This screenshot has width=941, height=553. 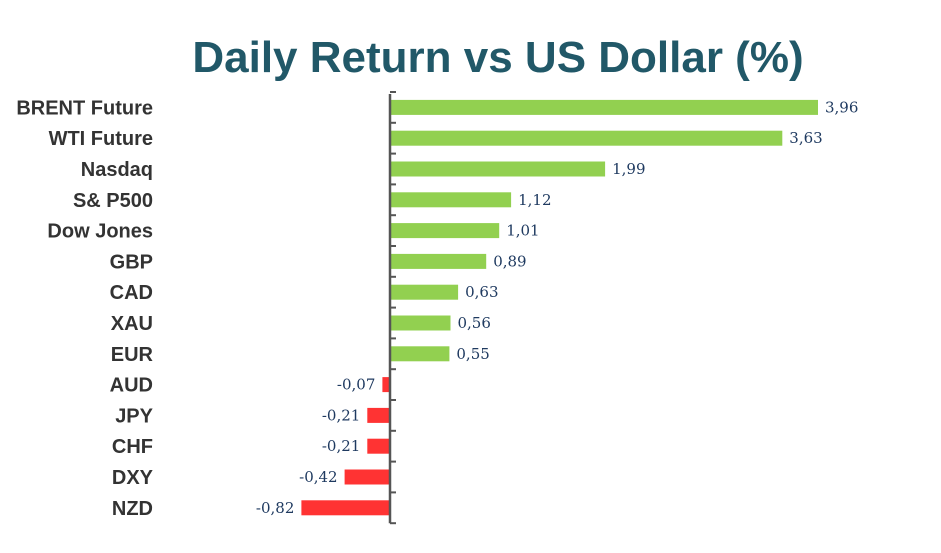 What do you see at coordinates (604, 107) in the screenshot?
I see `bar-brent-future` at bounding box center [604, 107].